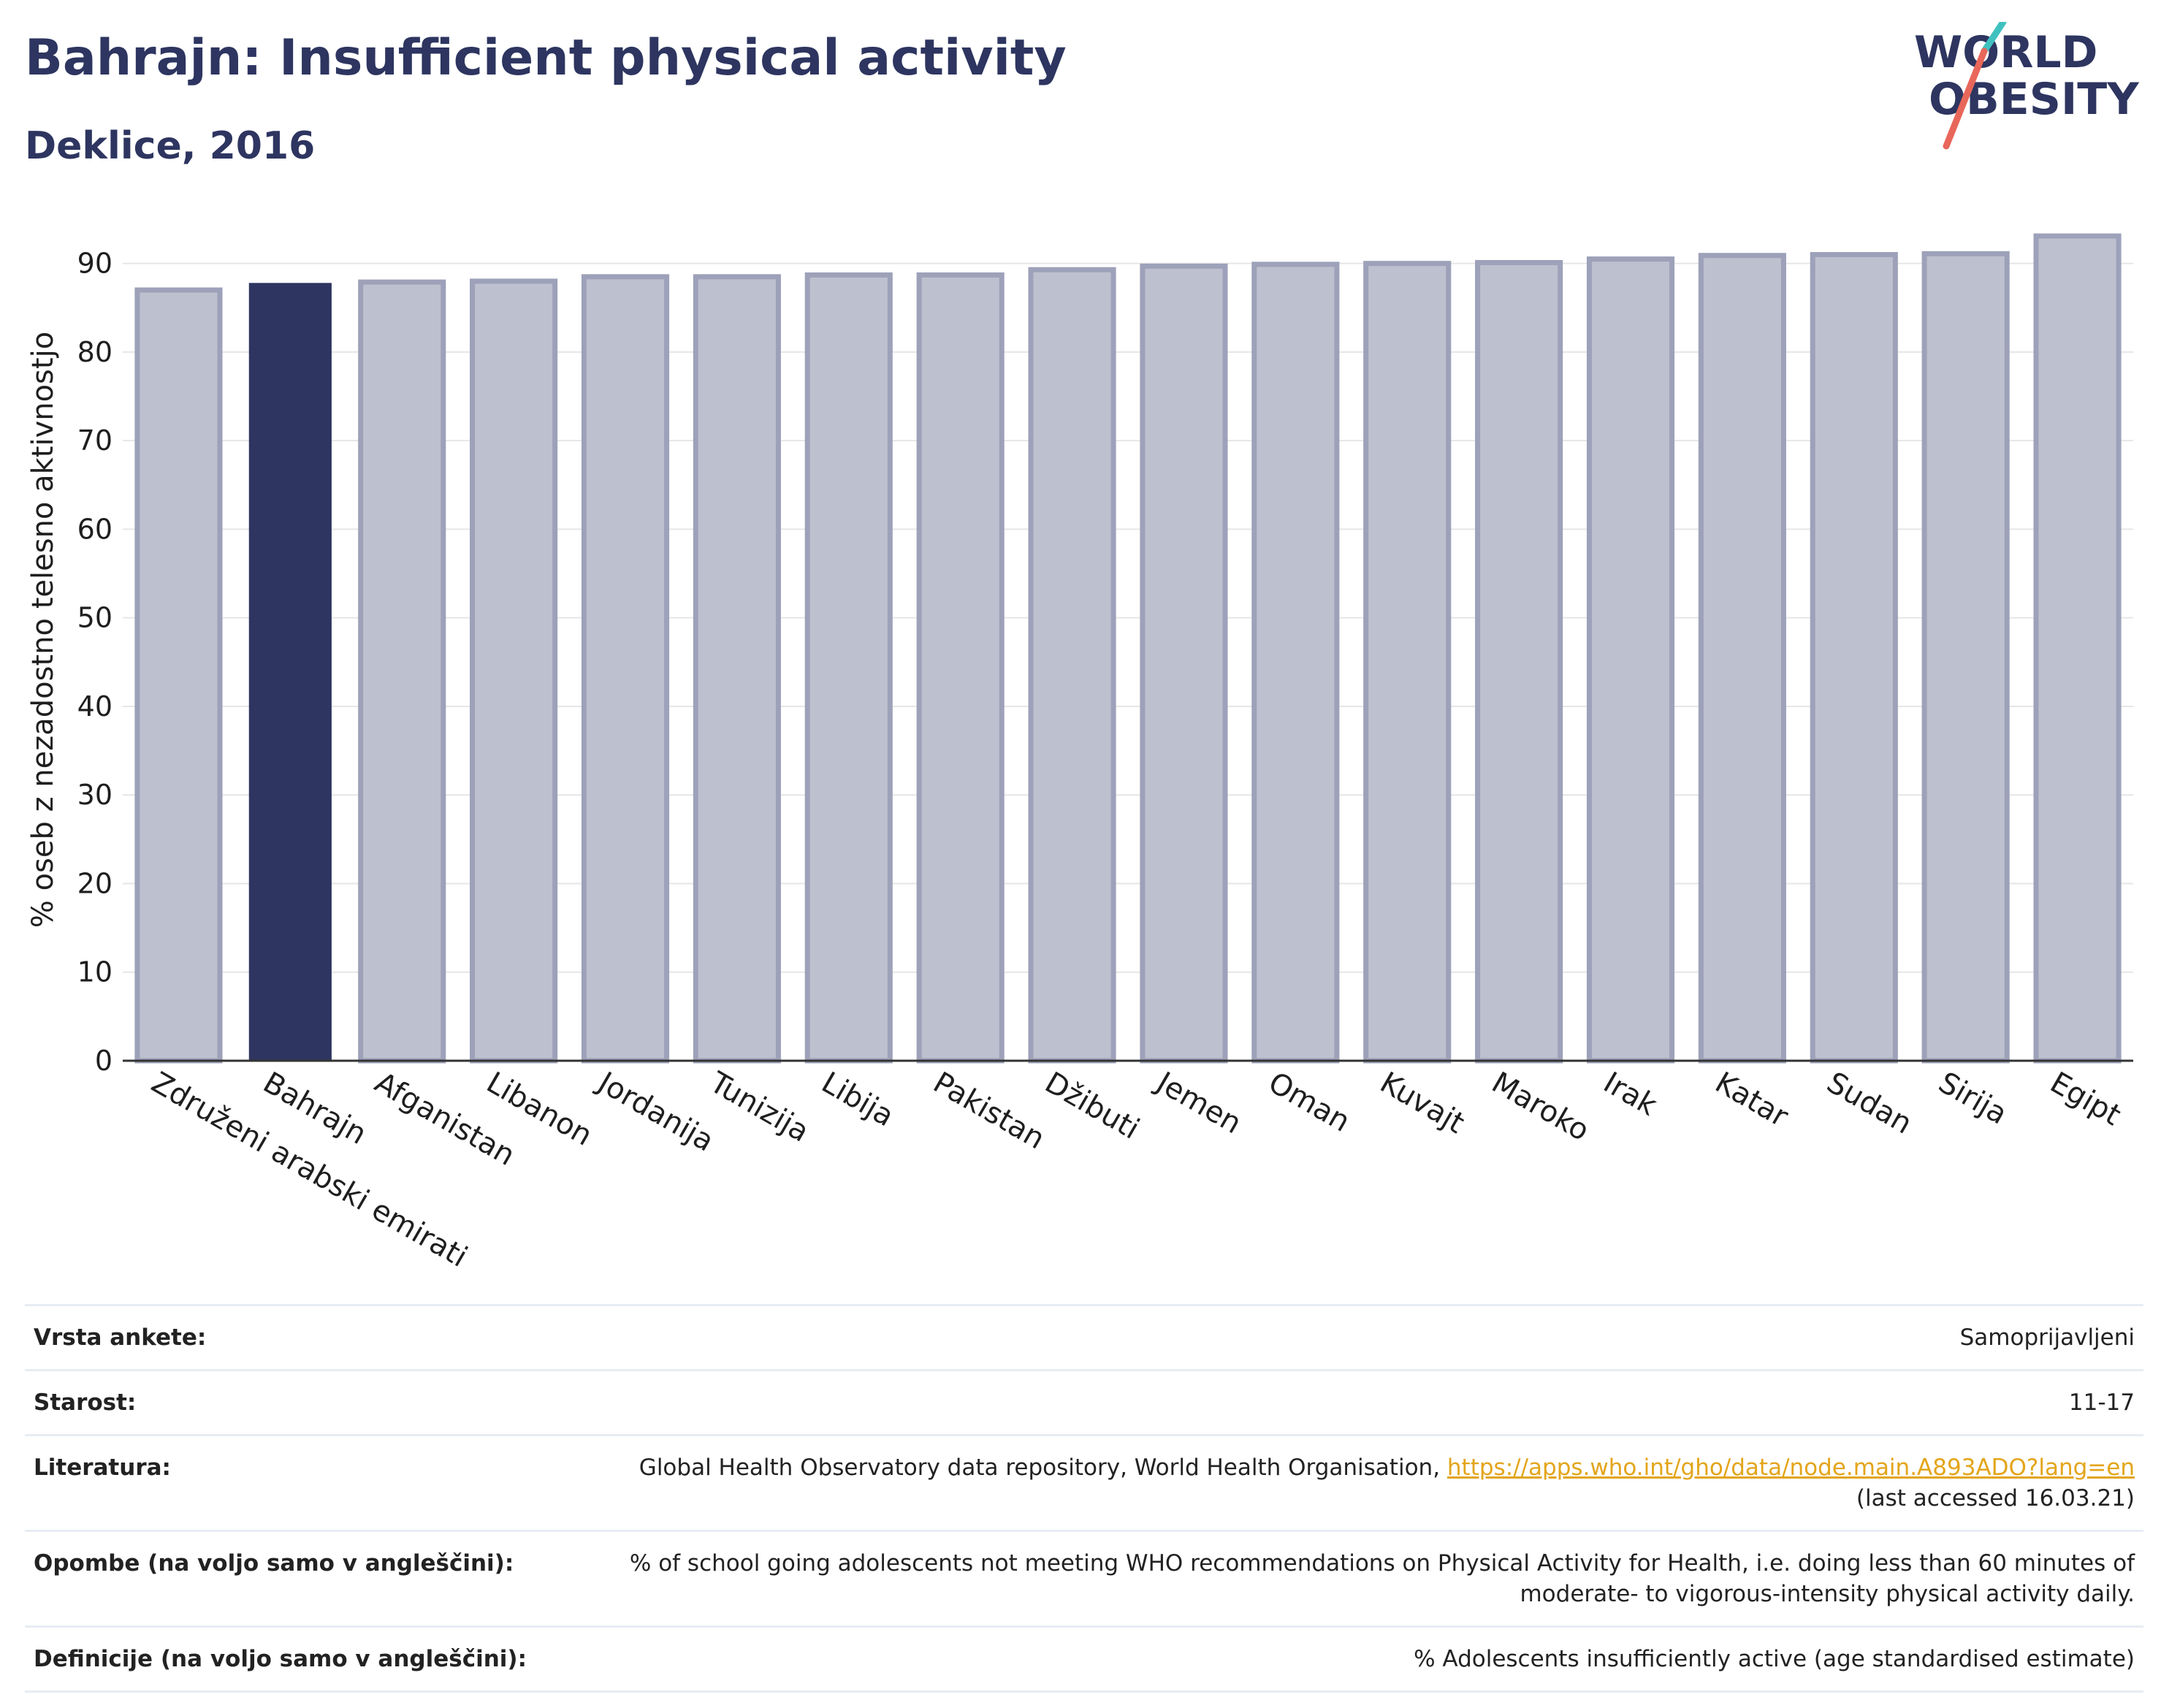  I want to click on info-label: Literatura:, so click(296, 1482).